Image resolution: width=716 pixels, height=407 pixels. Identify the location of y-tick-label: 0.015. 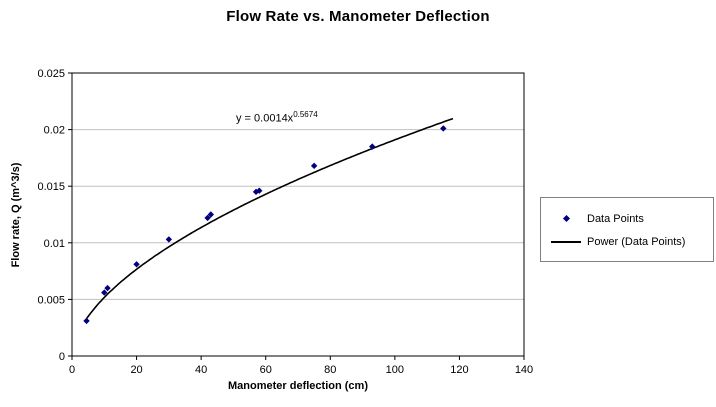
(51, 187).